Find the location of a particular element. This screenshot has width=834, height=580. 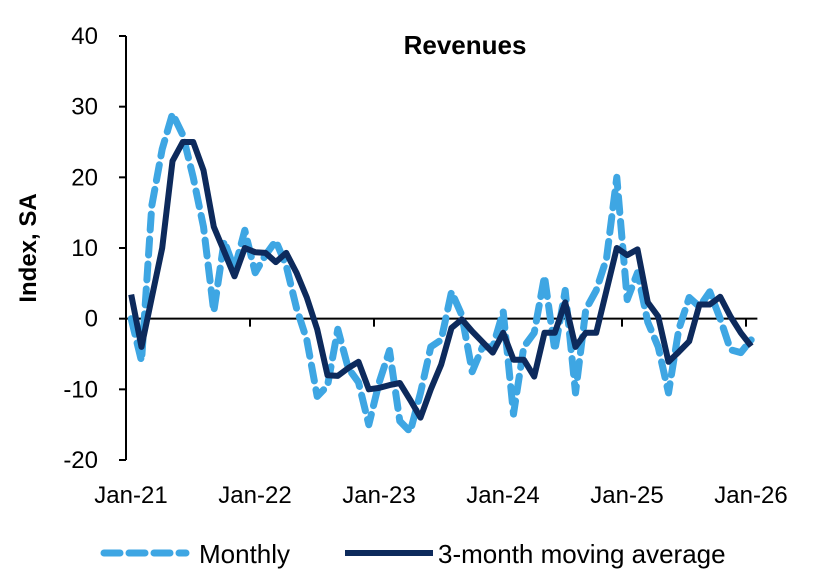

y-tick-label: 30 is located at coordinates (84, 107).